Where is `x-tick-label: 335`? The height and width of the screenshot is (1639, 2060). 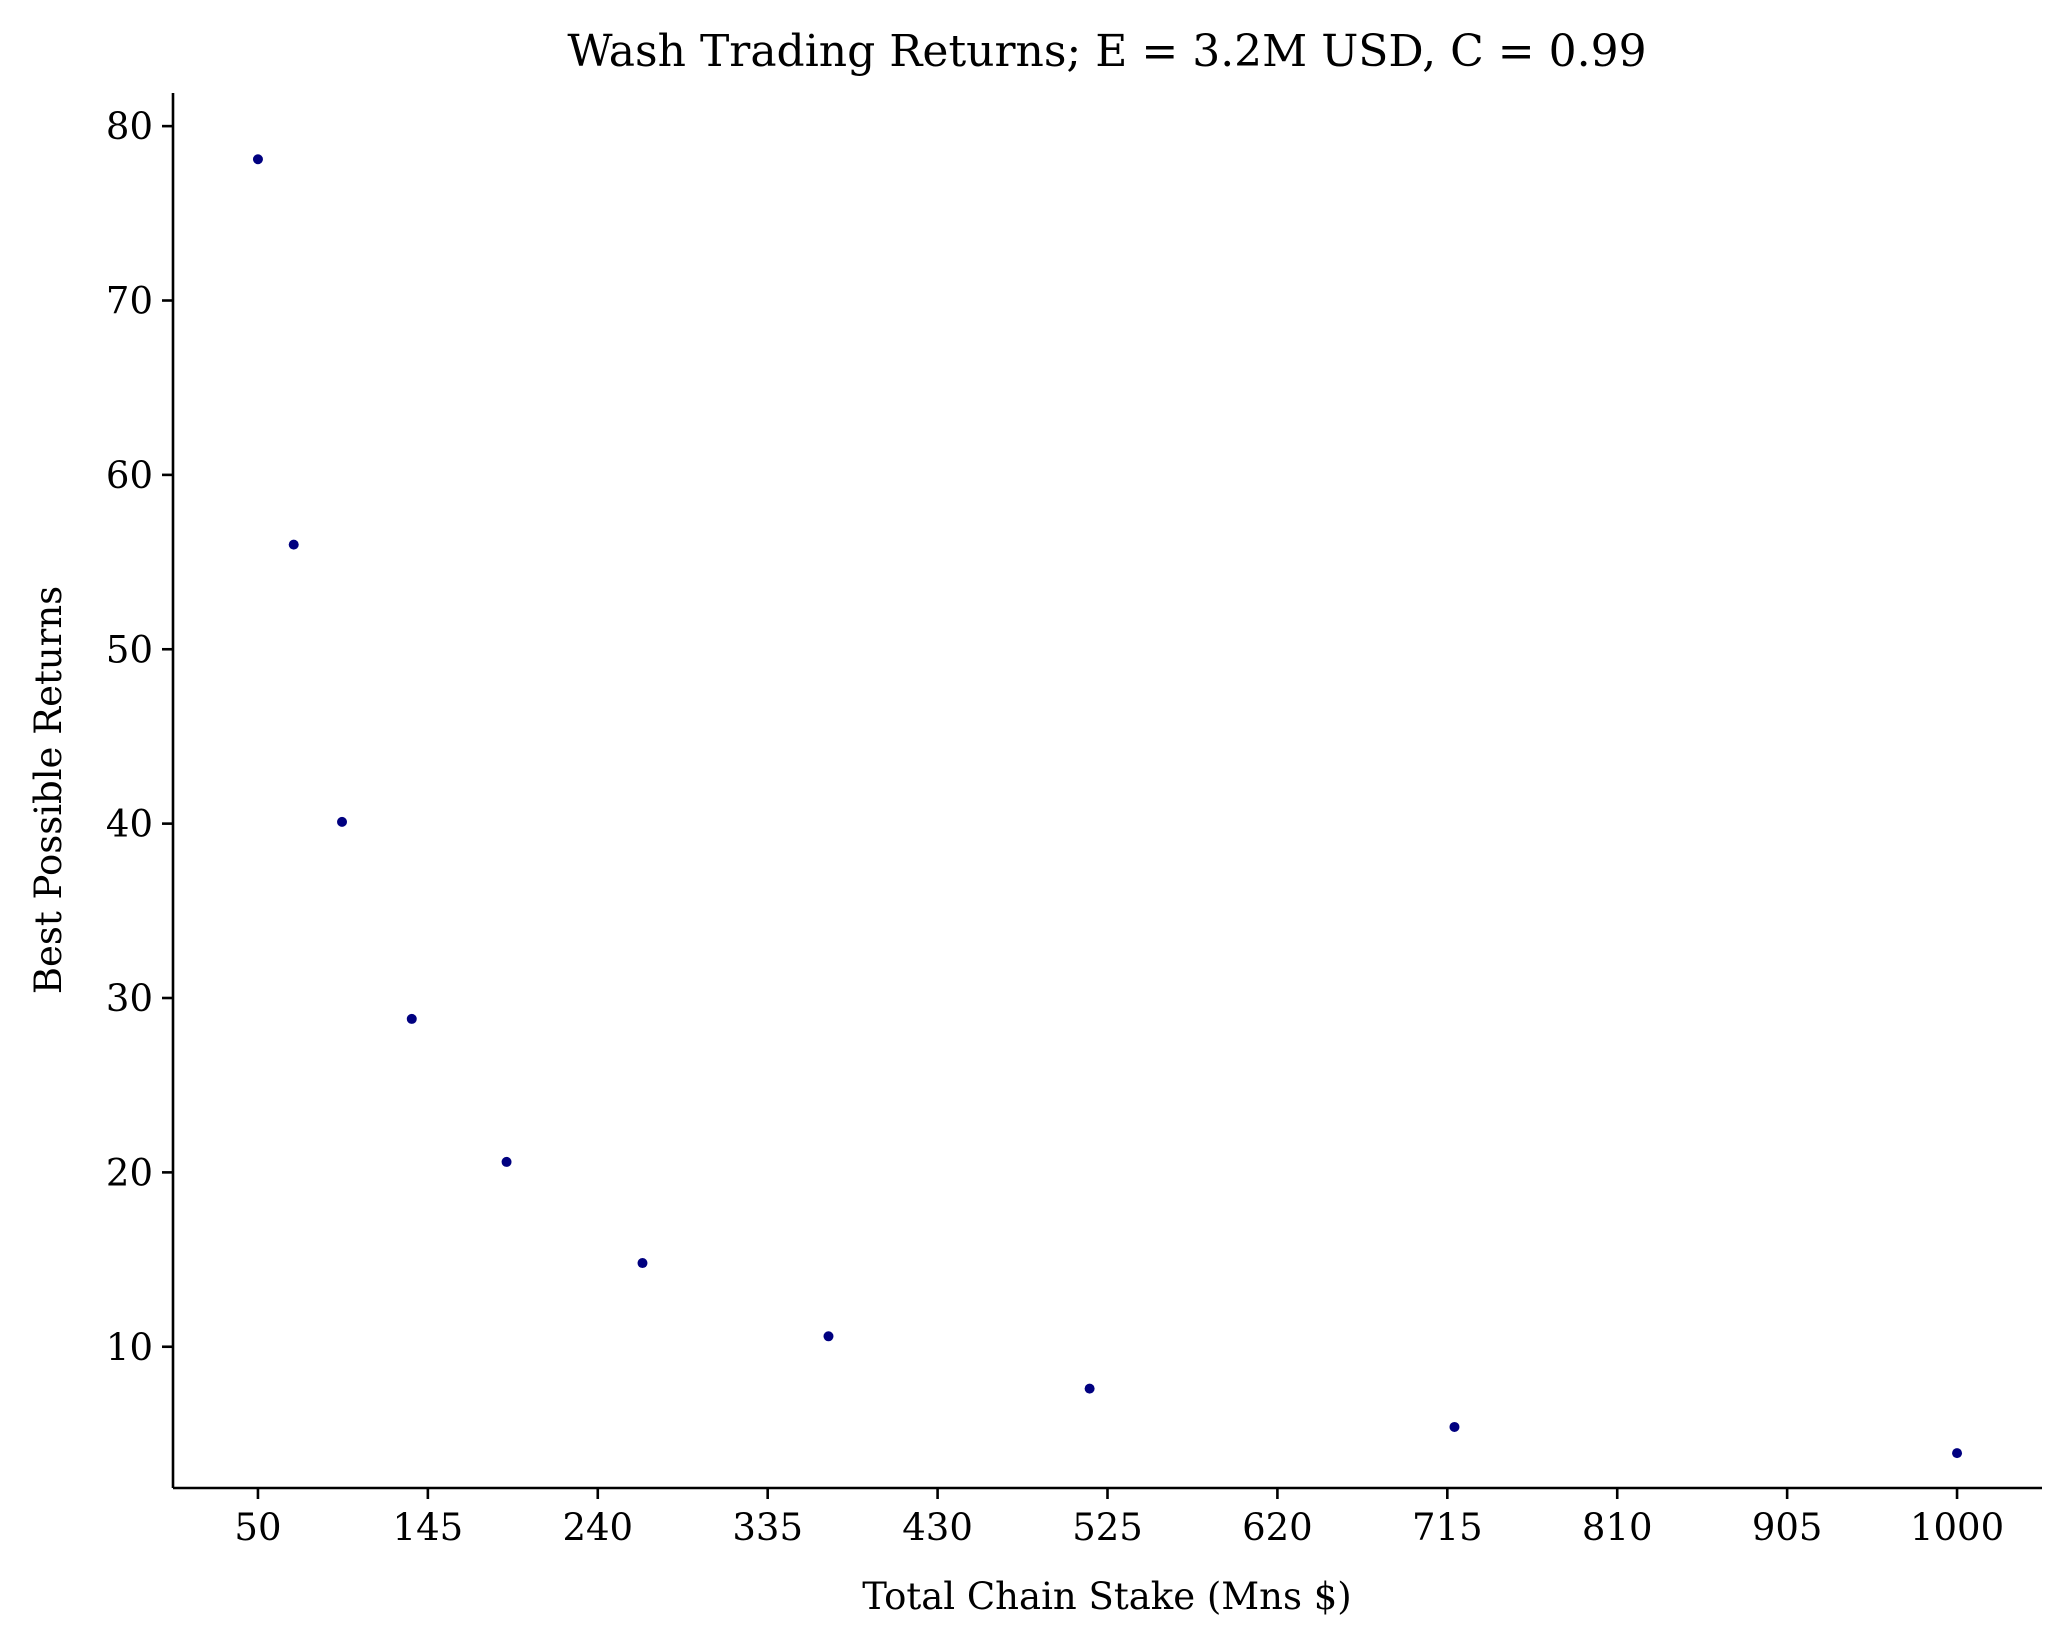 x-tick-label: 335 is located at coordinates (767, 1527).